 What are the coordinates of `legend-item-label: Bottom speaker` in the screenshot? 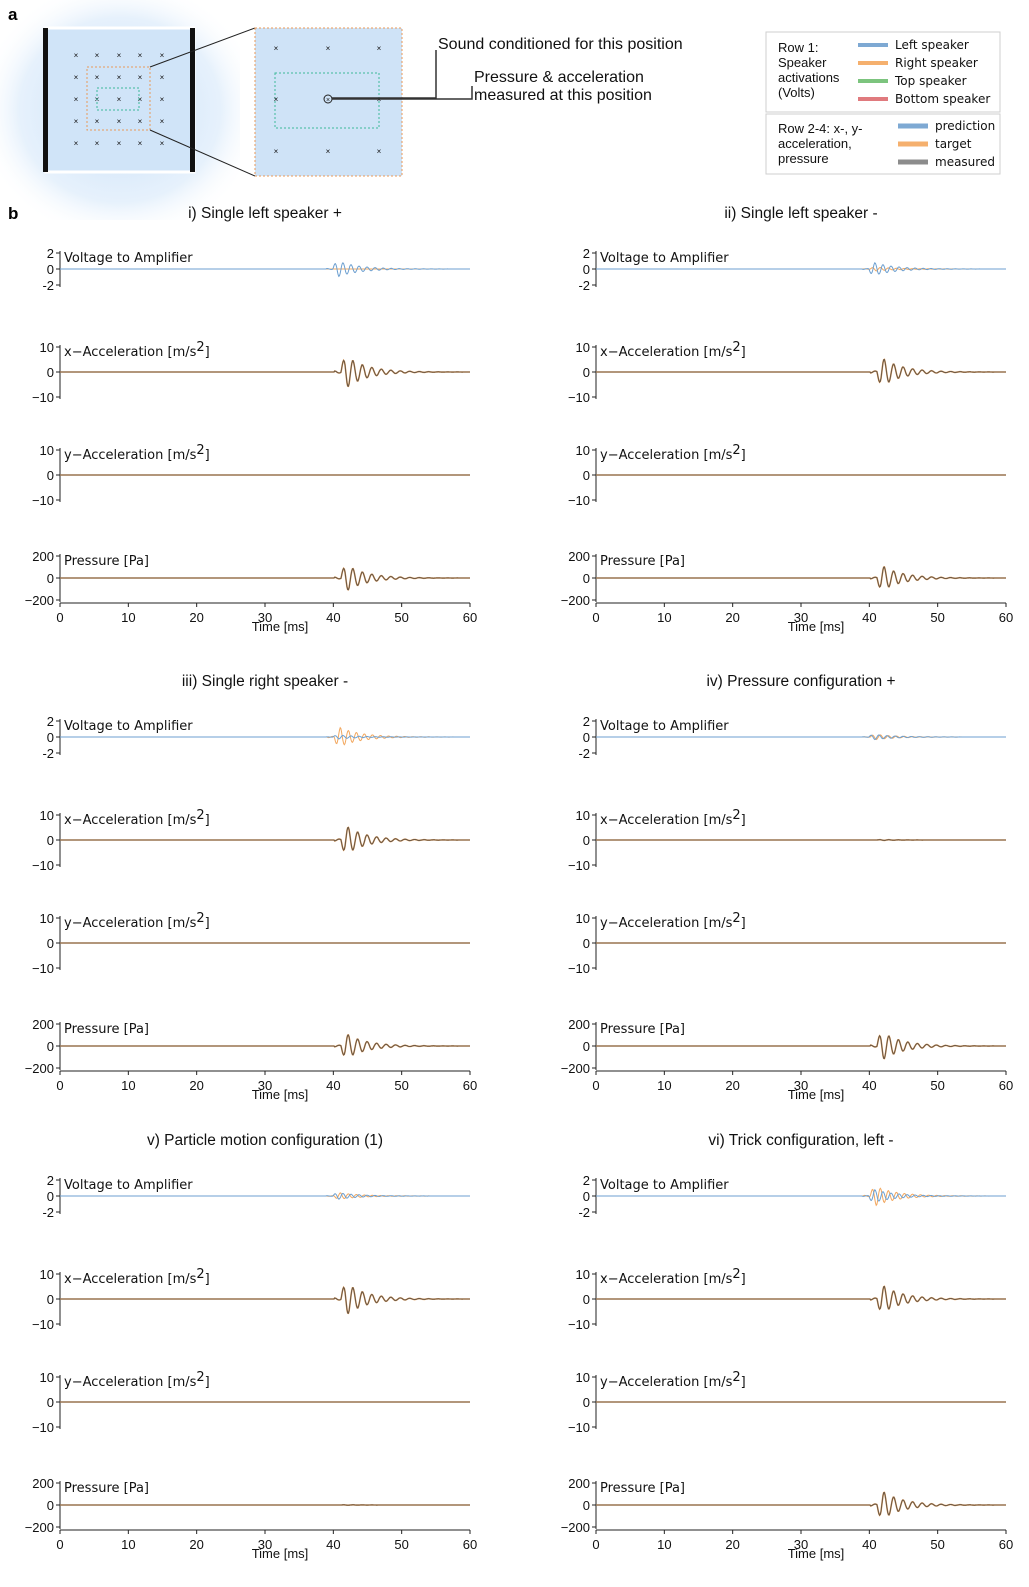 It's located at (942, 99).